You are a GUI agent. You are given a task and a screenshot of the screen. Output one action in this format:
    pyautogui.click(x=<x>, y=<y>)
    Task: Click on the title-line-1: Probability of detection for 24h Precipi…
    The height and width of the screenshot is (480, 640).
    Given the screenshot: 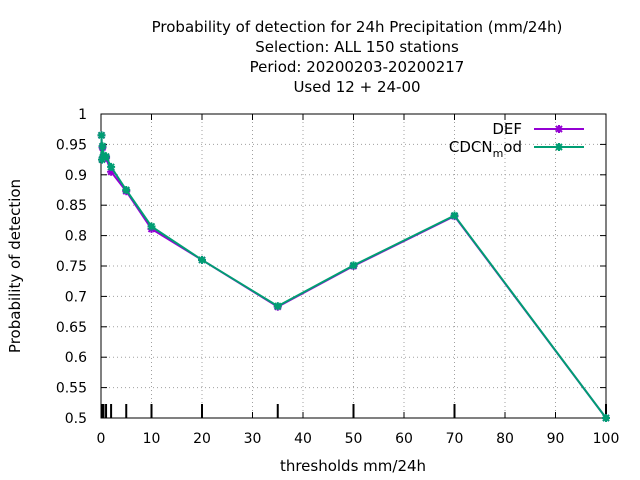 What is the action you would take?
    pyautogui.click(x=357, y=27)
    